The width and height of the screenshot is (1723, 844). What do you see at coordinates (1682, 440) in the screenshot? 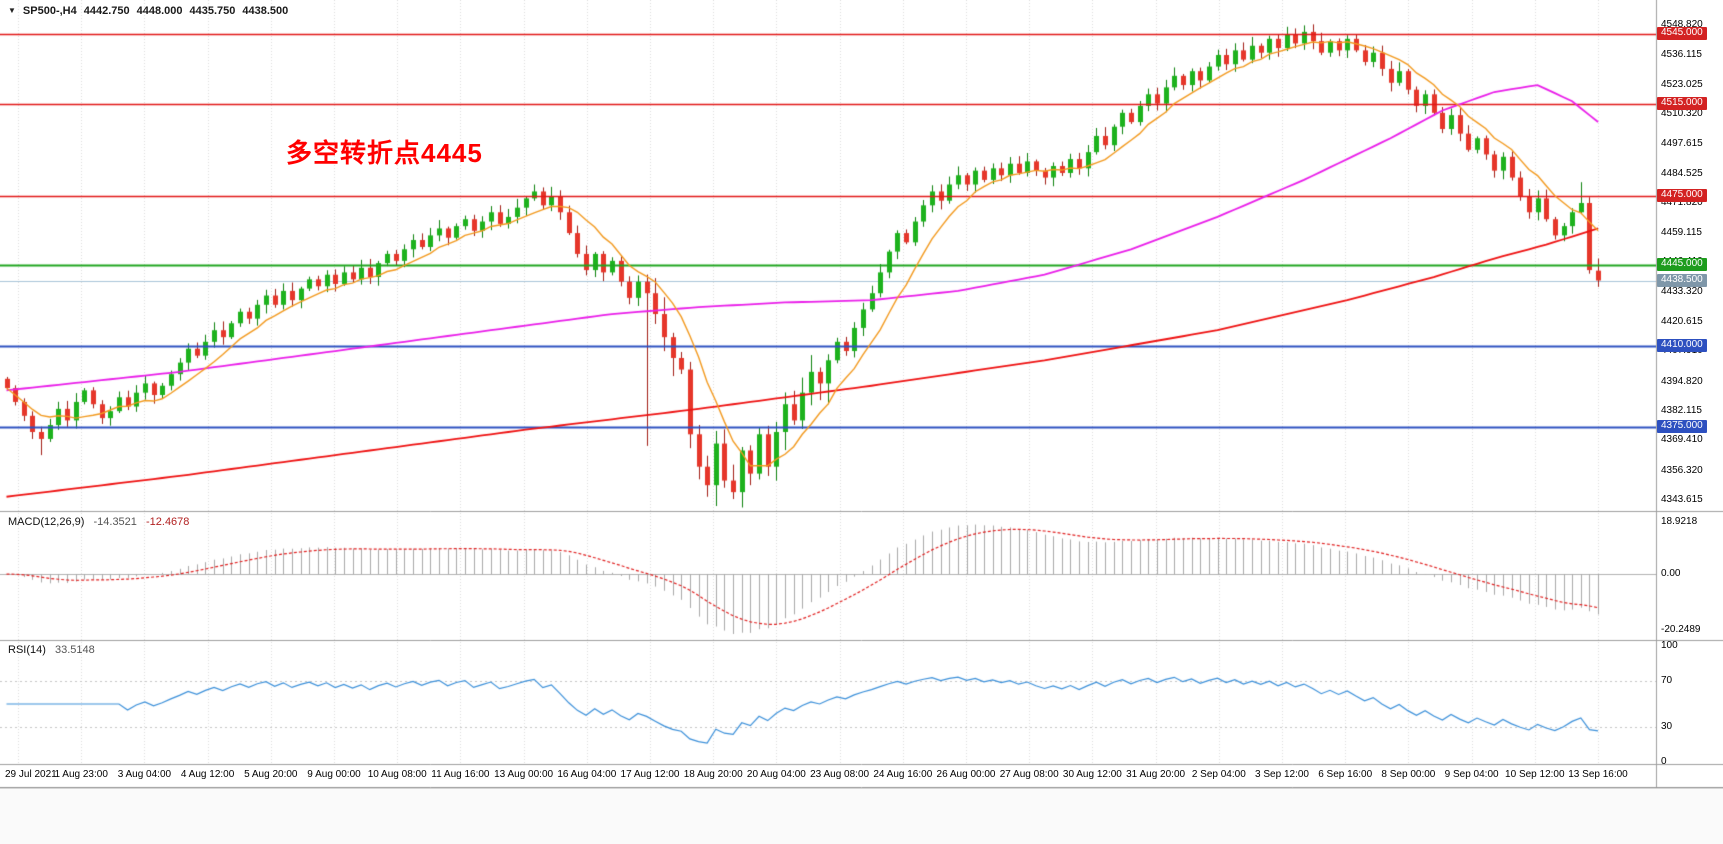
I see `price-axis-tick: 4369.410` at bounding box center [1682, 440].